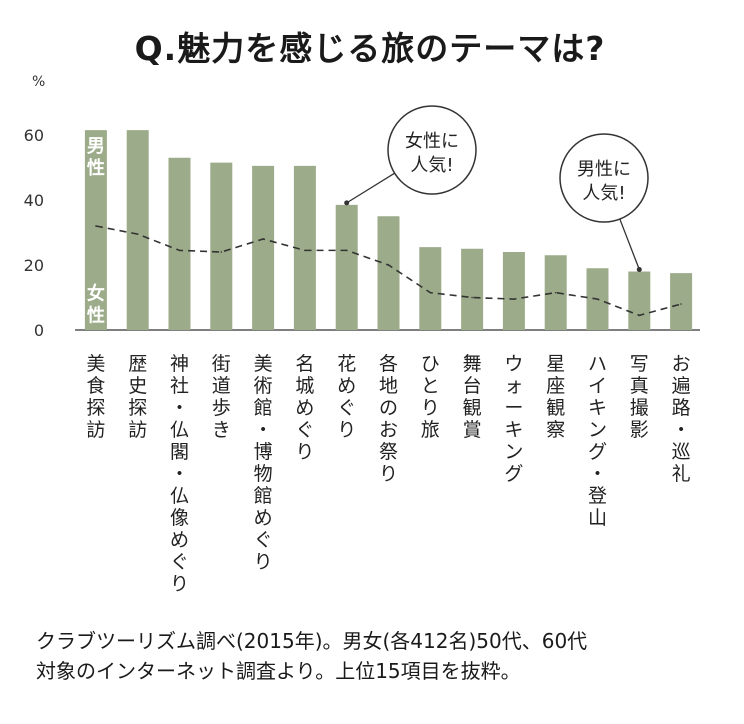 This screenshot has width=744, height=724. Describe the element at coordinates (681, 364) in the screenshot. I see `category-label: お` at that location.